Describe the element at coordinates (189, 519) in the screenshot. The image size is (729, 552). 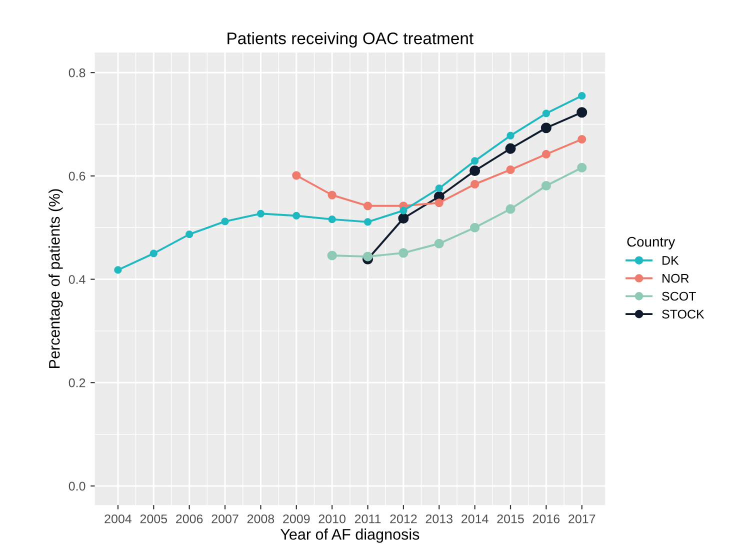
I see `x-tick-label: 2006` at that location.